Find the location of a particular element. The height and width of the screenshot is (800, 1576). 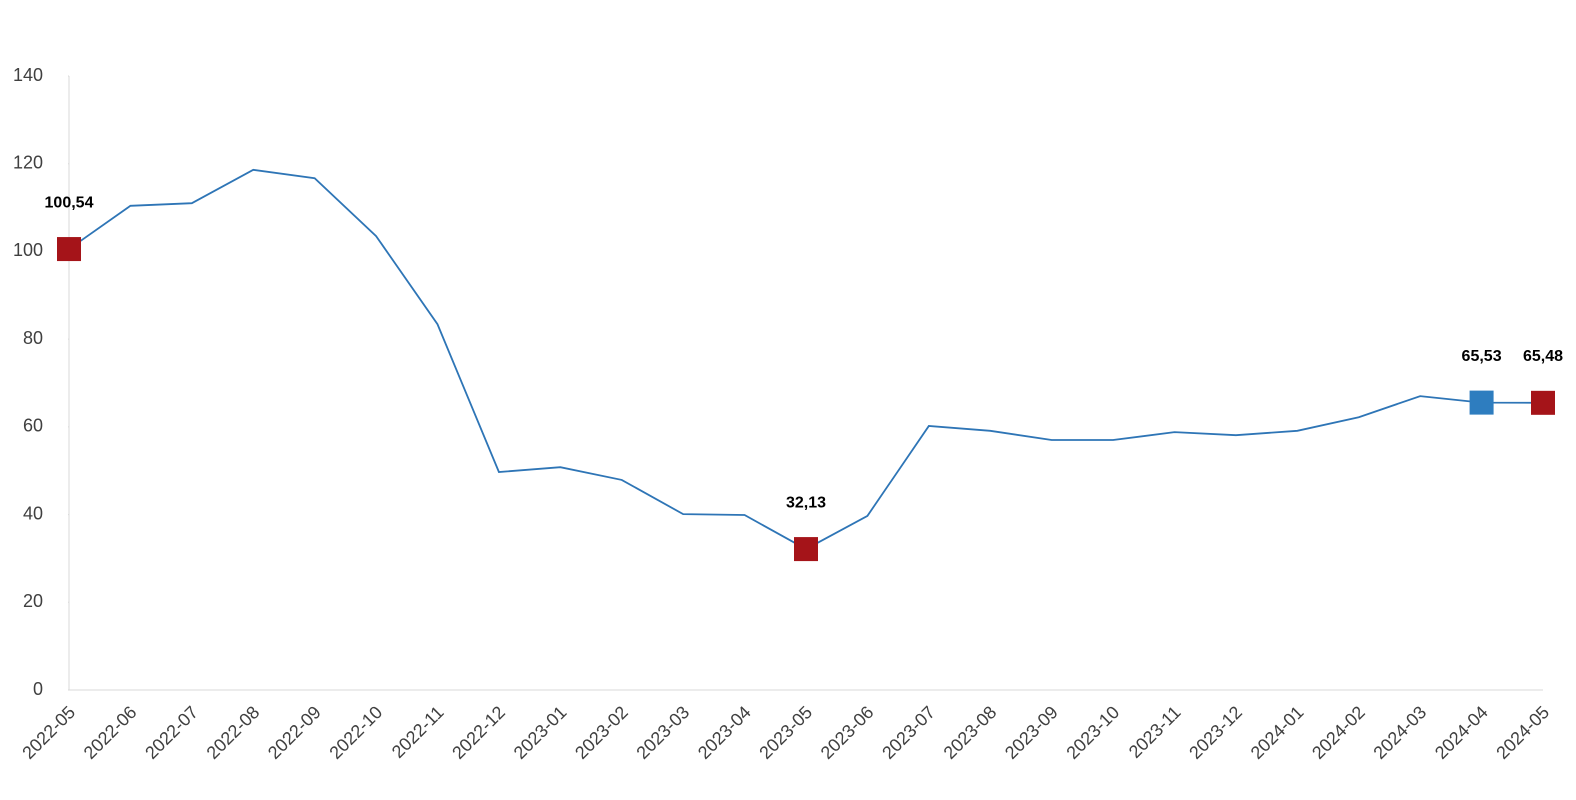

y-tick-label: 80 is located at coordinates (33, 338).